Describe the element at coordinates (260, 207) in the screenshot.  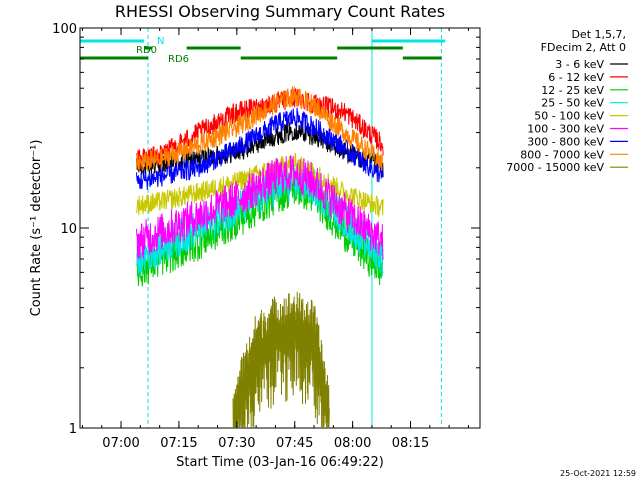
I see `series-100-300-kev` at that location.